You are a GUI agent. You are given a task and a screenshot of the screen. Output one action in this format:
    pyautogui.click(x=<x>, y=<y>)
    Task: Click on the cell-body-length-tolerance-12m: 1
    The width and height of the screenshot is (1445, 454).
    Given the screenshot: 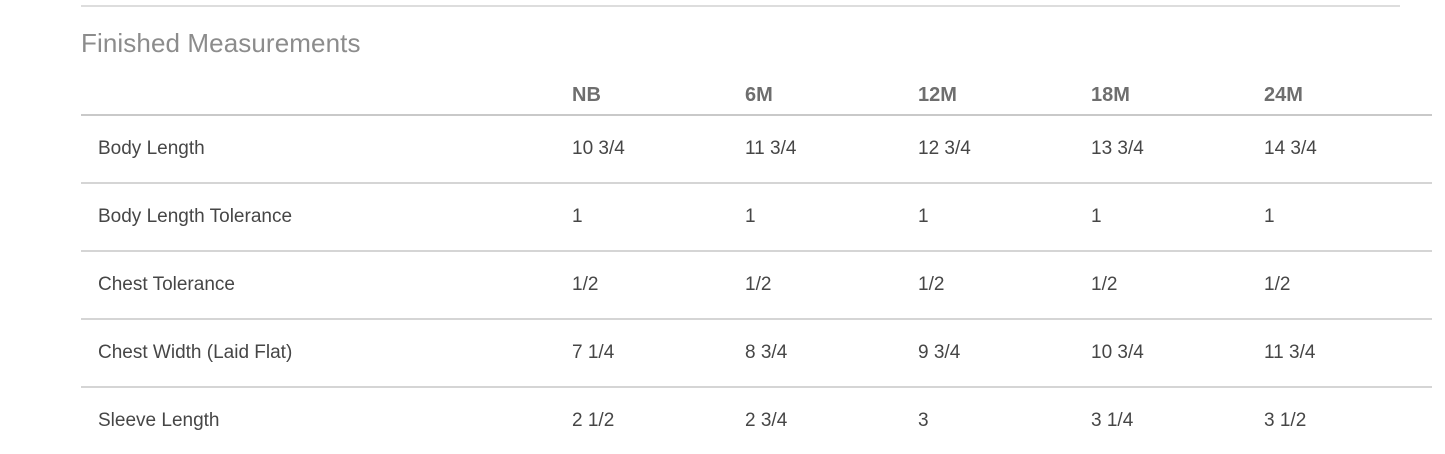 What is the action you would take?
    pyautogui.click(x=999, y=217)
    